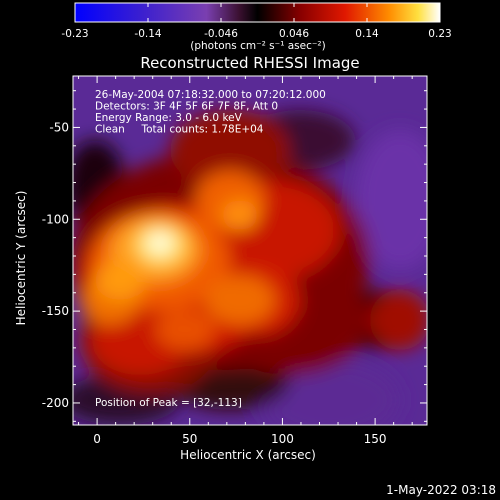 The image size is (500, 500). I want to click on x-tick-label: 50, so click(189, 439).